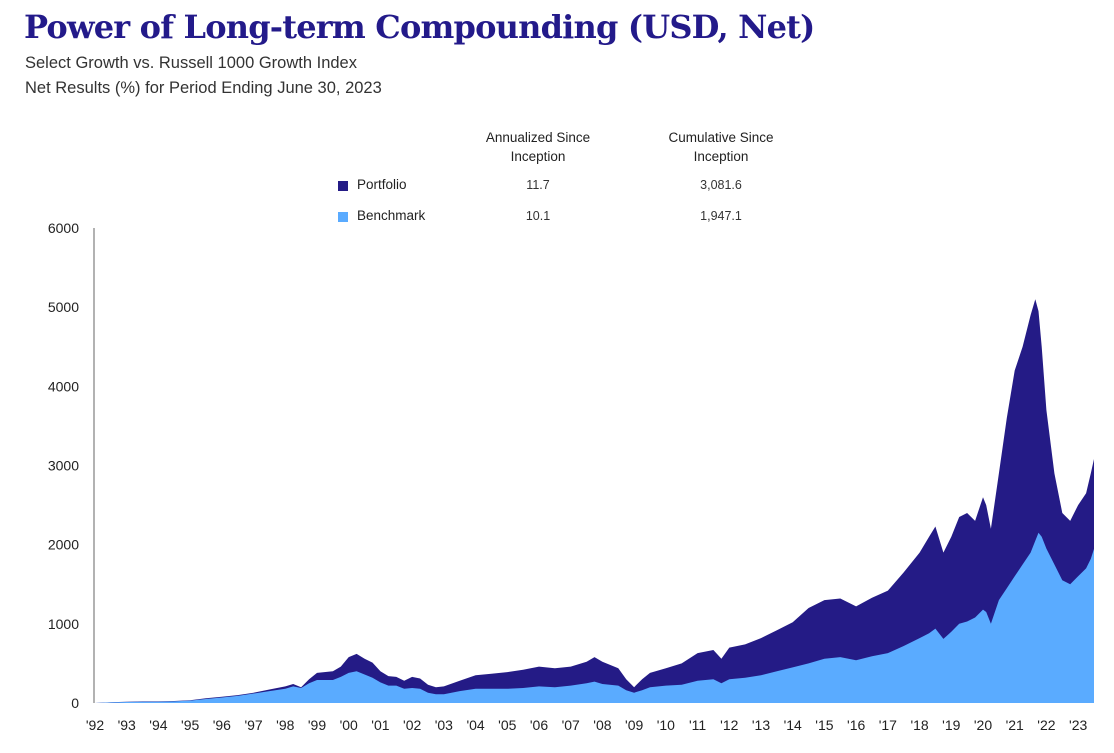  Describe the element at coordinates (349, 725) in the screenshot. I see `x-tick-label: '00` at that location.